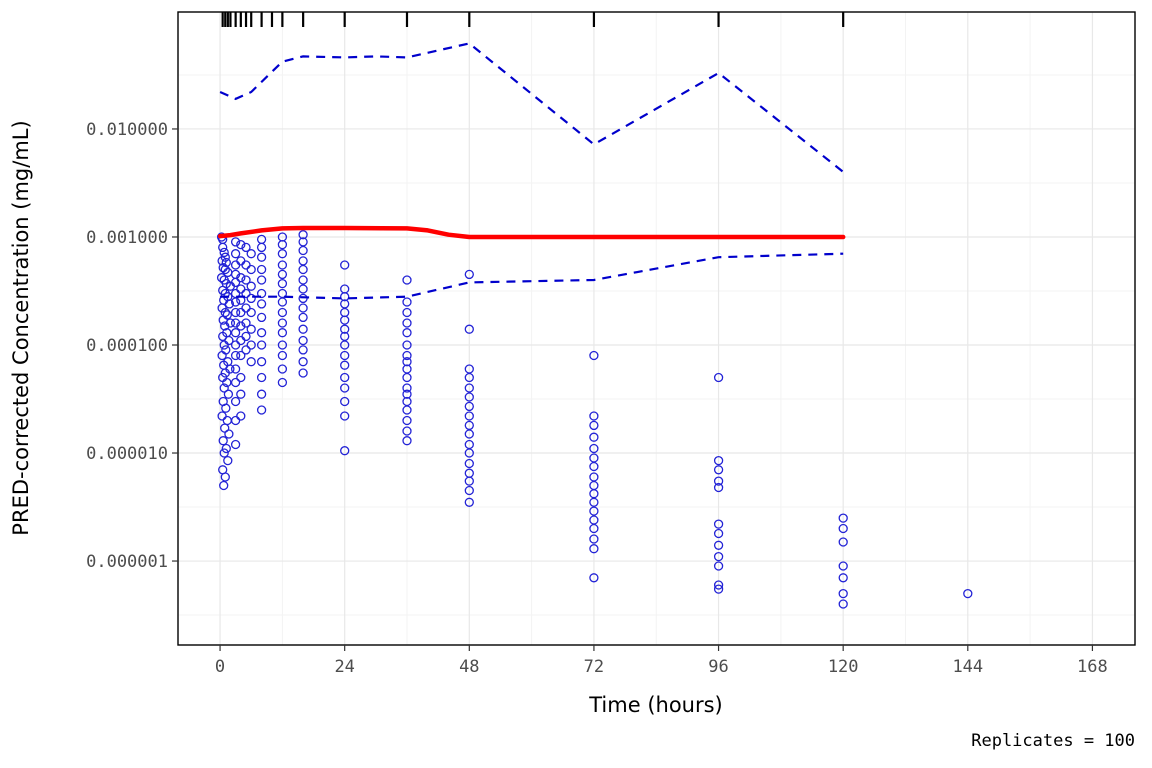 The height and width of the screenshot is (768, 1152). Describe the element at coordinates (531, 107) in the screenshot. I see `upper-interval-line` at that location.